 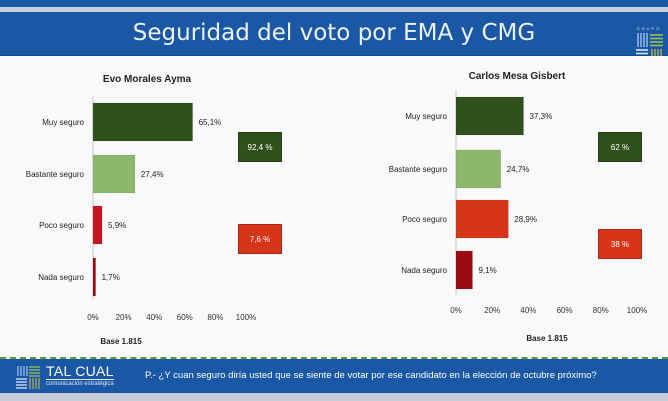 What do you see at coordinates (80, 371) in the screenshot?
I see `brand-name: TAL CUAL` at bounding box center [80, 371].